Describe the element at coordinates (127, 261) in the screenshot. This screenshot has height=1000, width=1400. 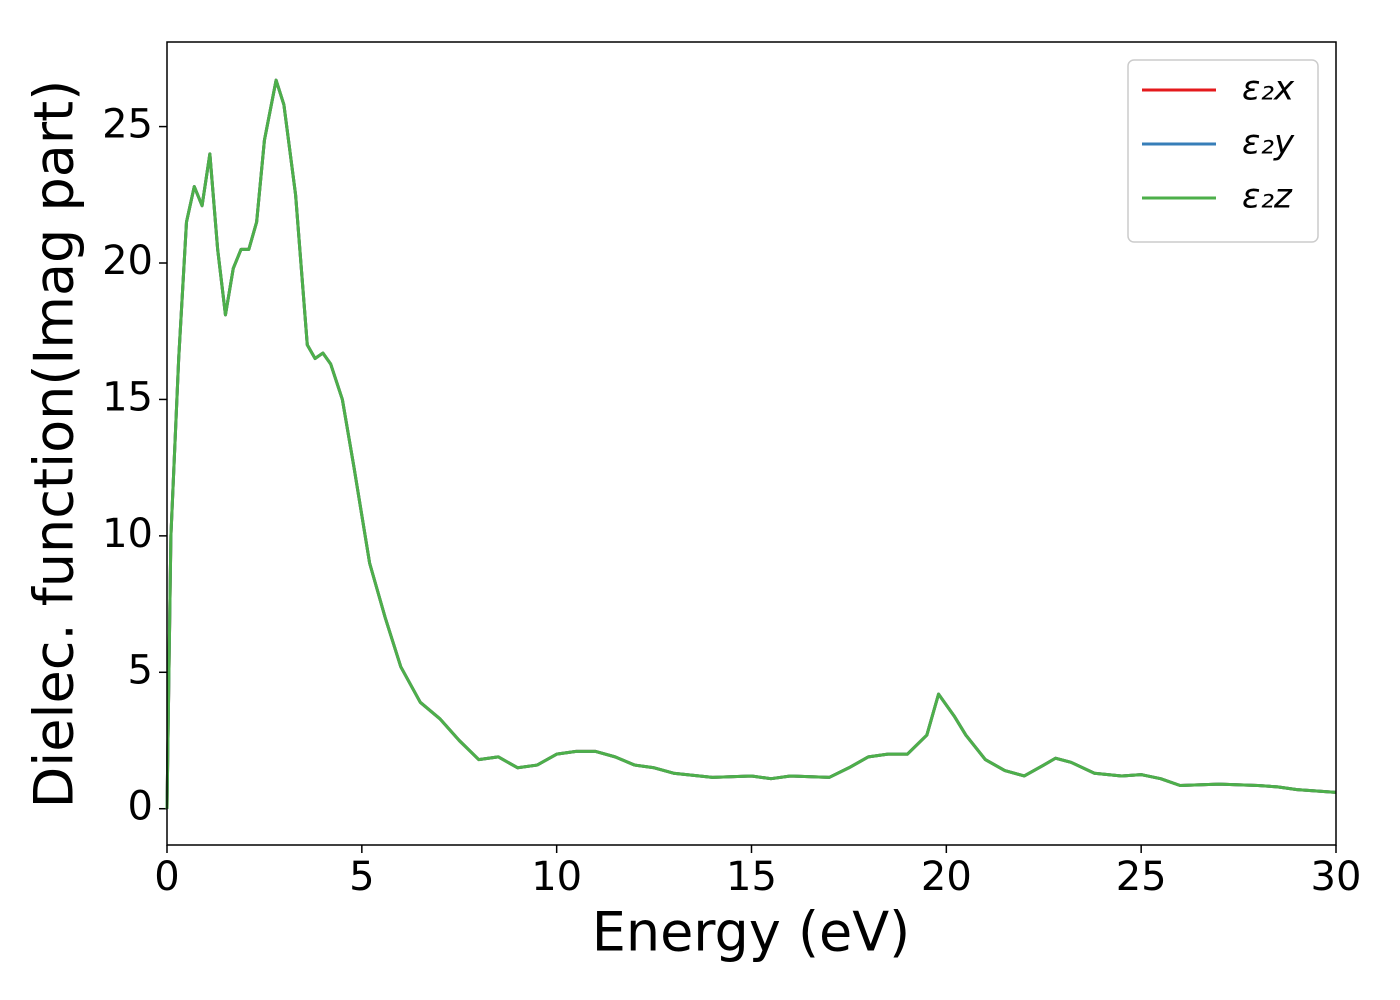
I see `y-tick-label: 20` at that location.